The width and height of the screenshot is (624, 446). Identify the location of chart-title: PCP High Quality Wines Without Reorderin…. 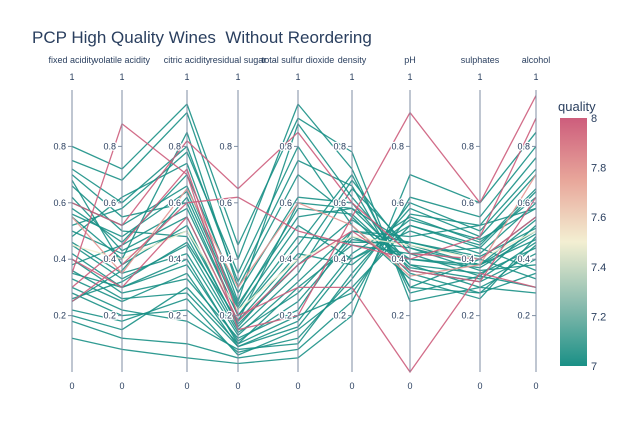
(202, 37).